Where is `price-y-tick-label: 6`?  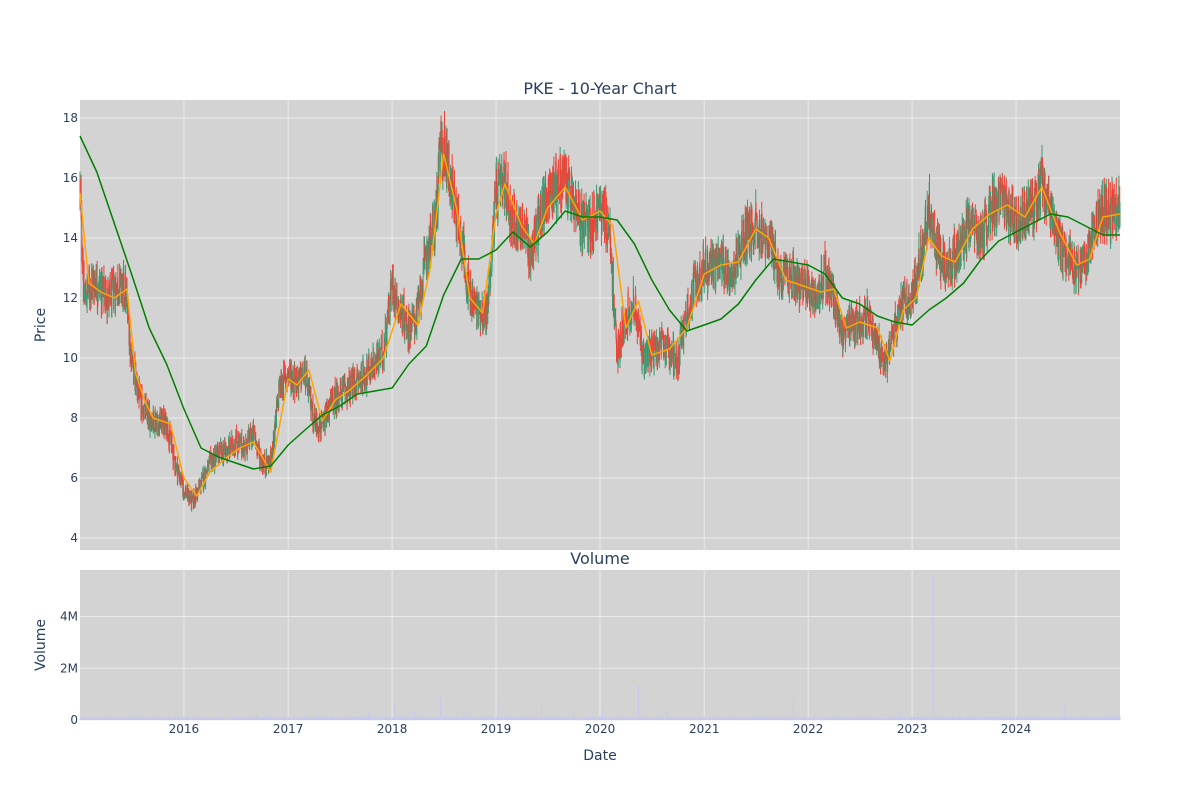 price-y-tick-label: 6 is located at coordinates (74, 478).